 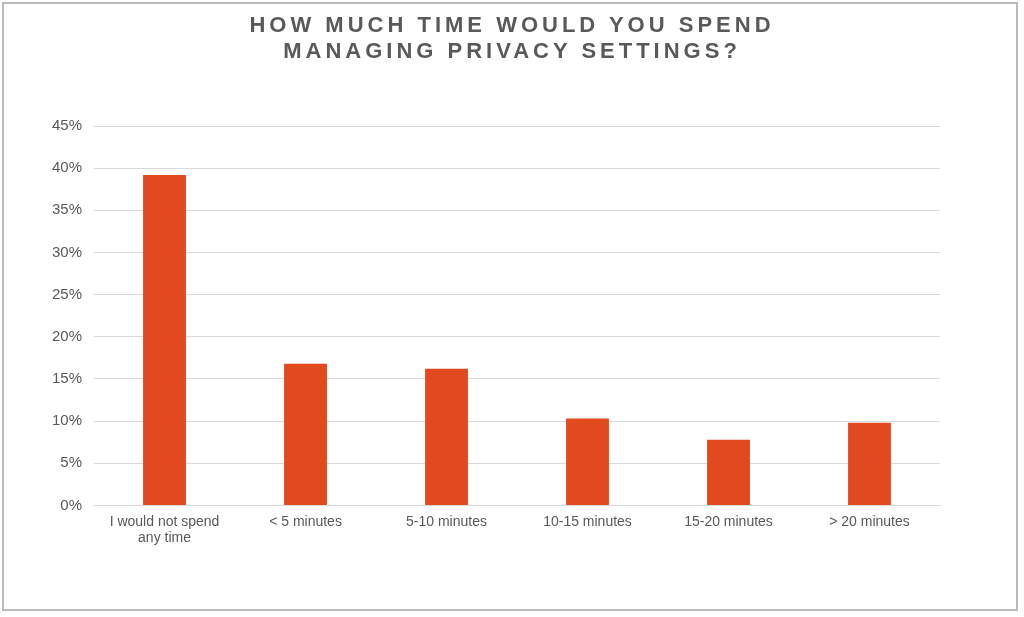 What do you see at coordinates (512, 38) in the screenshot?
I see `chart-title: HOW MUCH TIME WOULD YOU SPEND MANAGING PRIVACY SETTINGS?` at bounding box center [512, 38].